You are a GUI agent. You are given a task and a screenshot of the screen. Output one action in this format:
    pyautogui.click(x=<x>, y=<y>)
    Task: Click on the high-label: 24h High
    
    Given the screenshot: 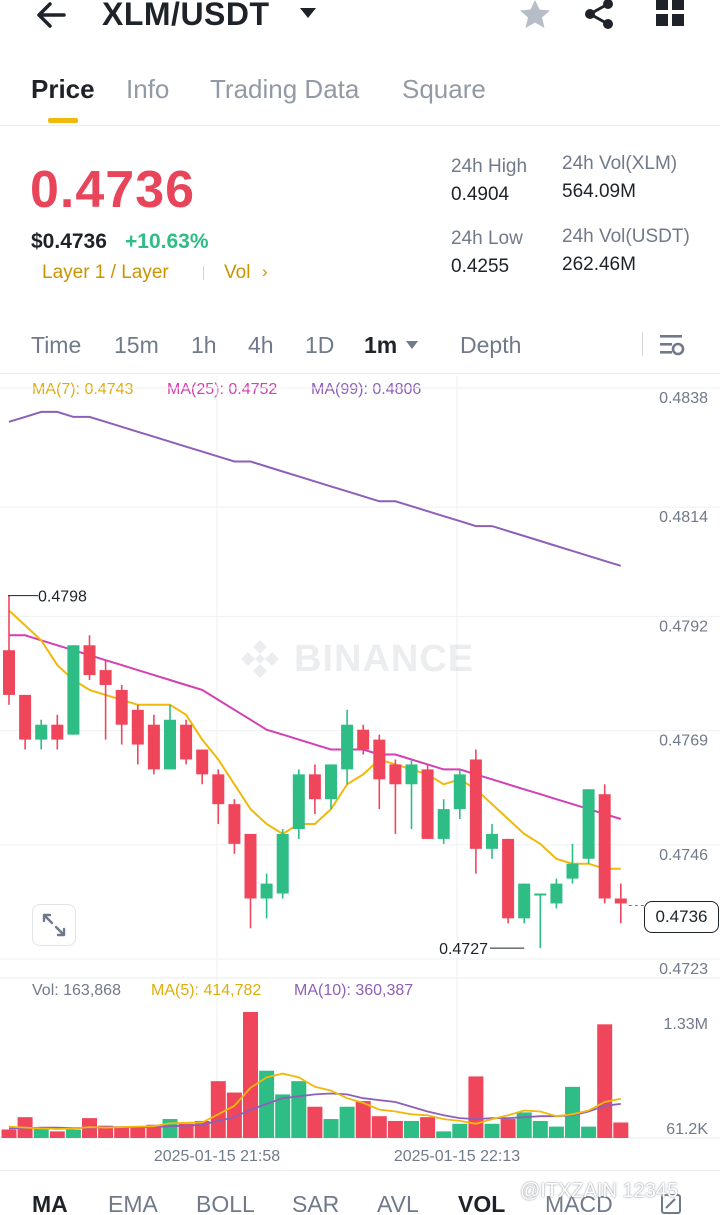 What is the action you would take?
    pyautogui.click(x=489, y=166)
    